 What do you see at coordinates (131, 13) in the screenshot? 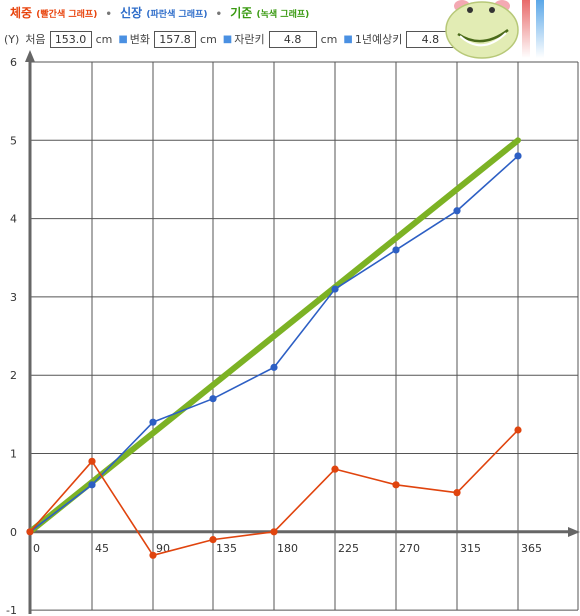
I see `legend-height-name: 신장` at bounding box center [131, 13].